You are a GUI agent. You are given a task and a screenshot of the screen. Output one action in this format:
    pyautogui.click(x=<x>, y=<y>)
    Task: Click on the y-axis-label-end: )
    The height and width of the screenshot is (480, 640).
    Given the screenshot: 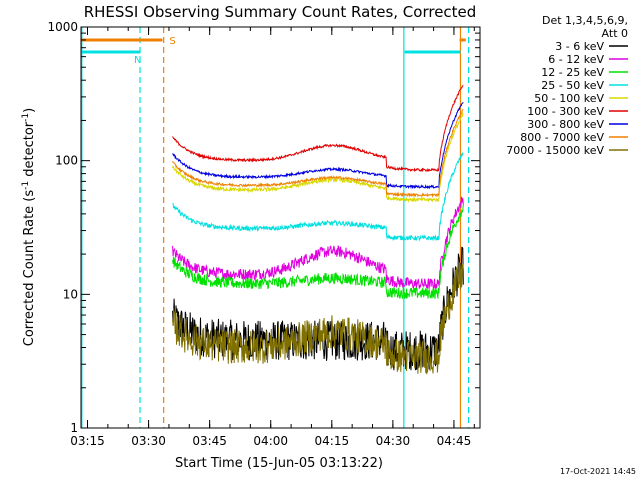 What is the action you would take?
    pyautogui.click(x=29, y=110)
    